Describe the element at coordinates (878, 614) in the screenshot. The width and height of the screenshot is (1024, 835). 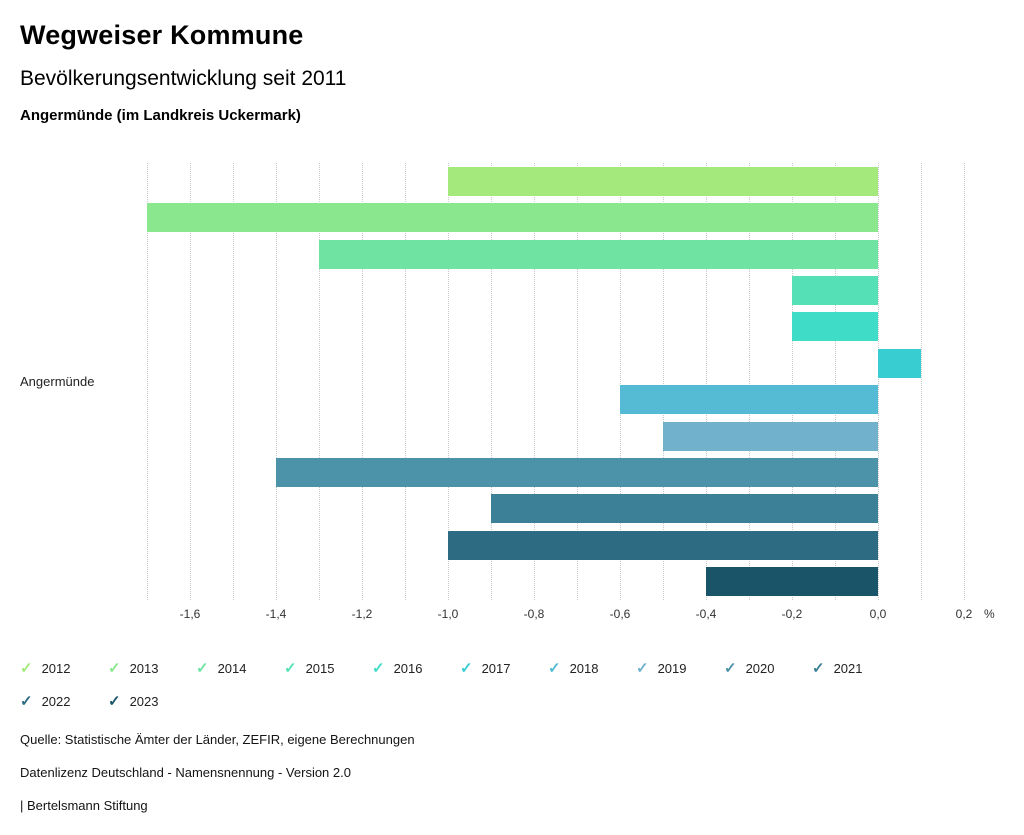
I see `x-tick-label: 0,0` at that location.